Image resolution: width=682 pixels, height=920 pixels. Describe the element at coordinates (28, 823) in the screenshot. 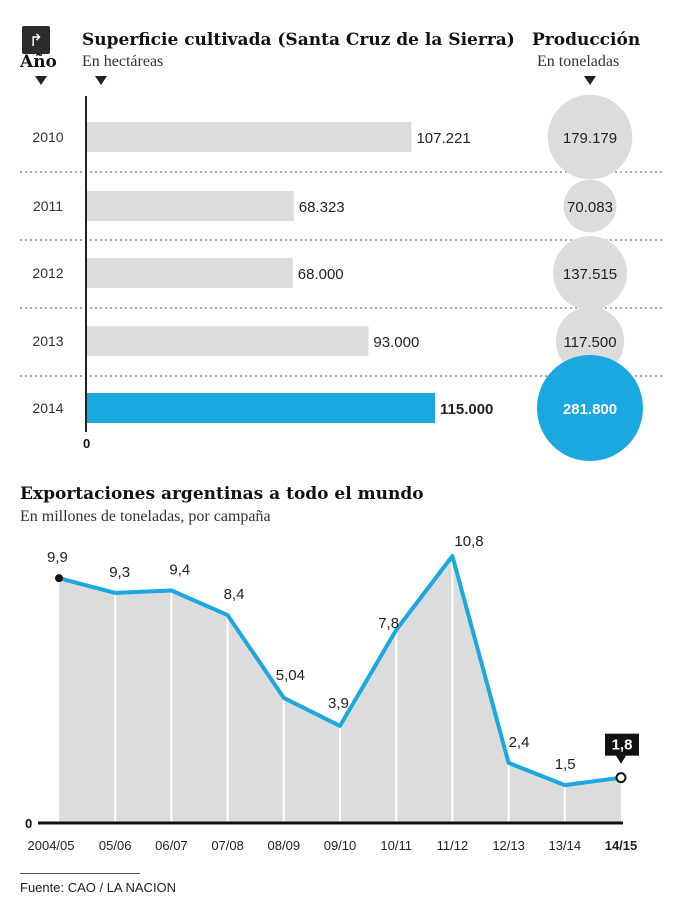

I see `exports-axis-zero: 0` at that location.